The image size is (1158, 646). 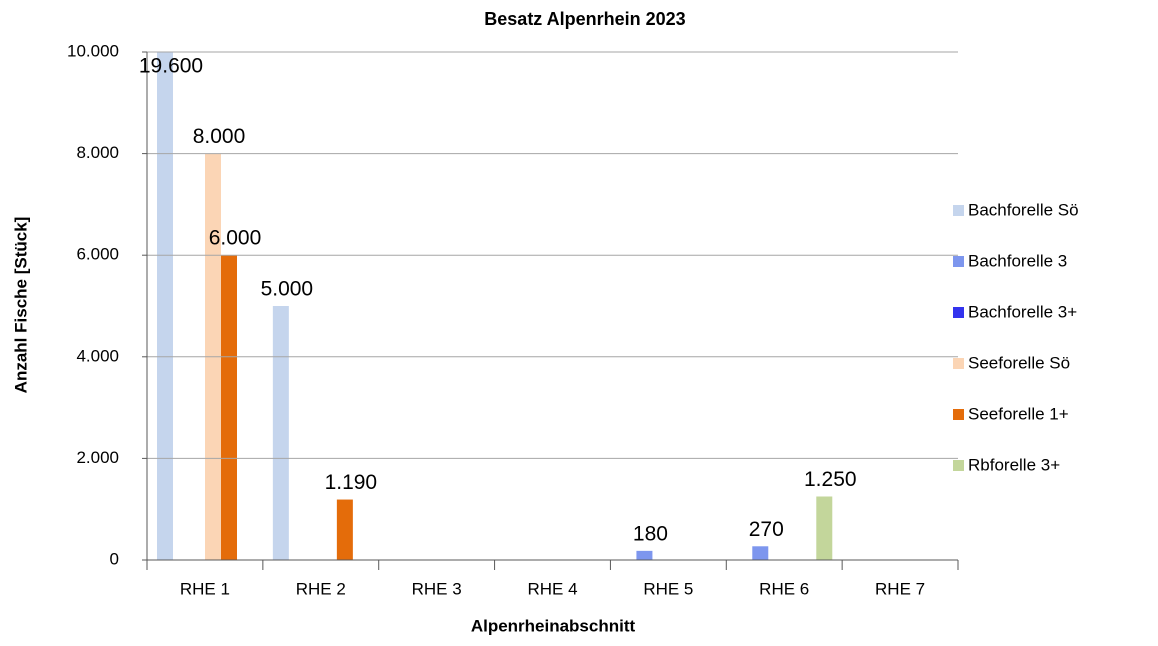 I want to click on data-label: 1.250, so click(x=830, y=479).